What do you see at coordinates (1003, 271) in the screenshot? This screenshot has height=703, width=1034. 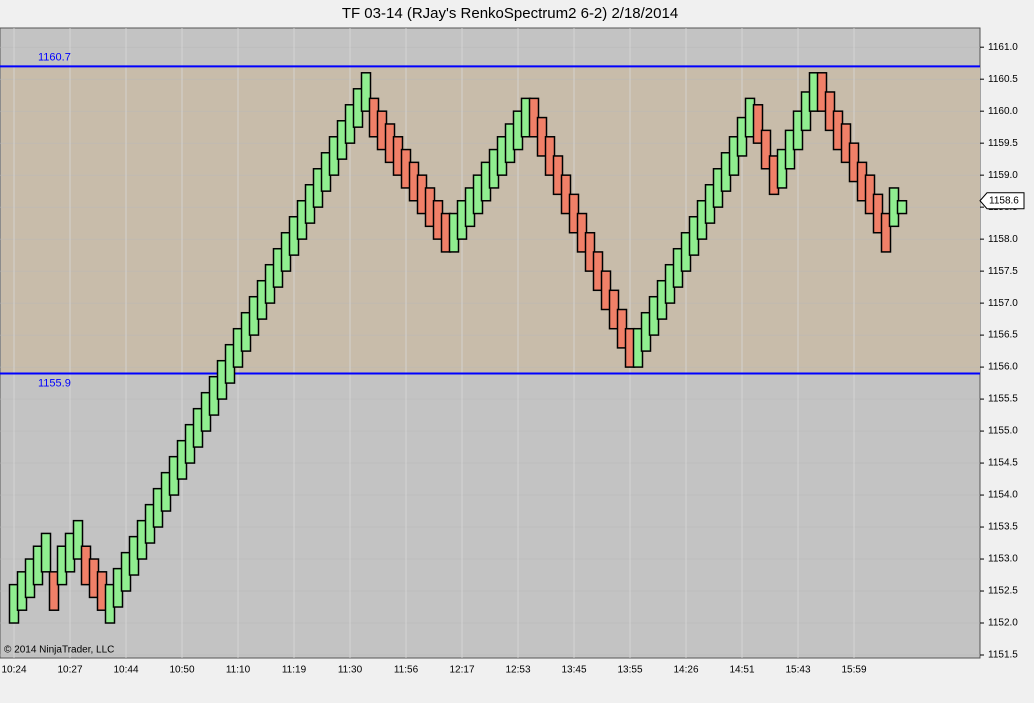 I see `y-tick-label: 1157.5` at bounding box center [1003, 271].